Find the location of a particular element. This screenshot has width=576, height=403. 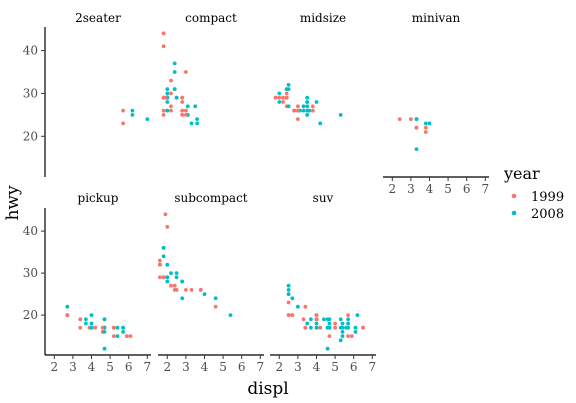

x-tick-label: 3 is located at coordinates (411, 189).